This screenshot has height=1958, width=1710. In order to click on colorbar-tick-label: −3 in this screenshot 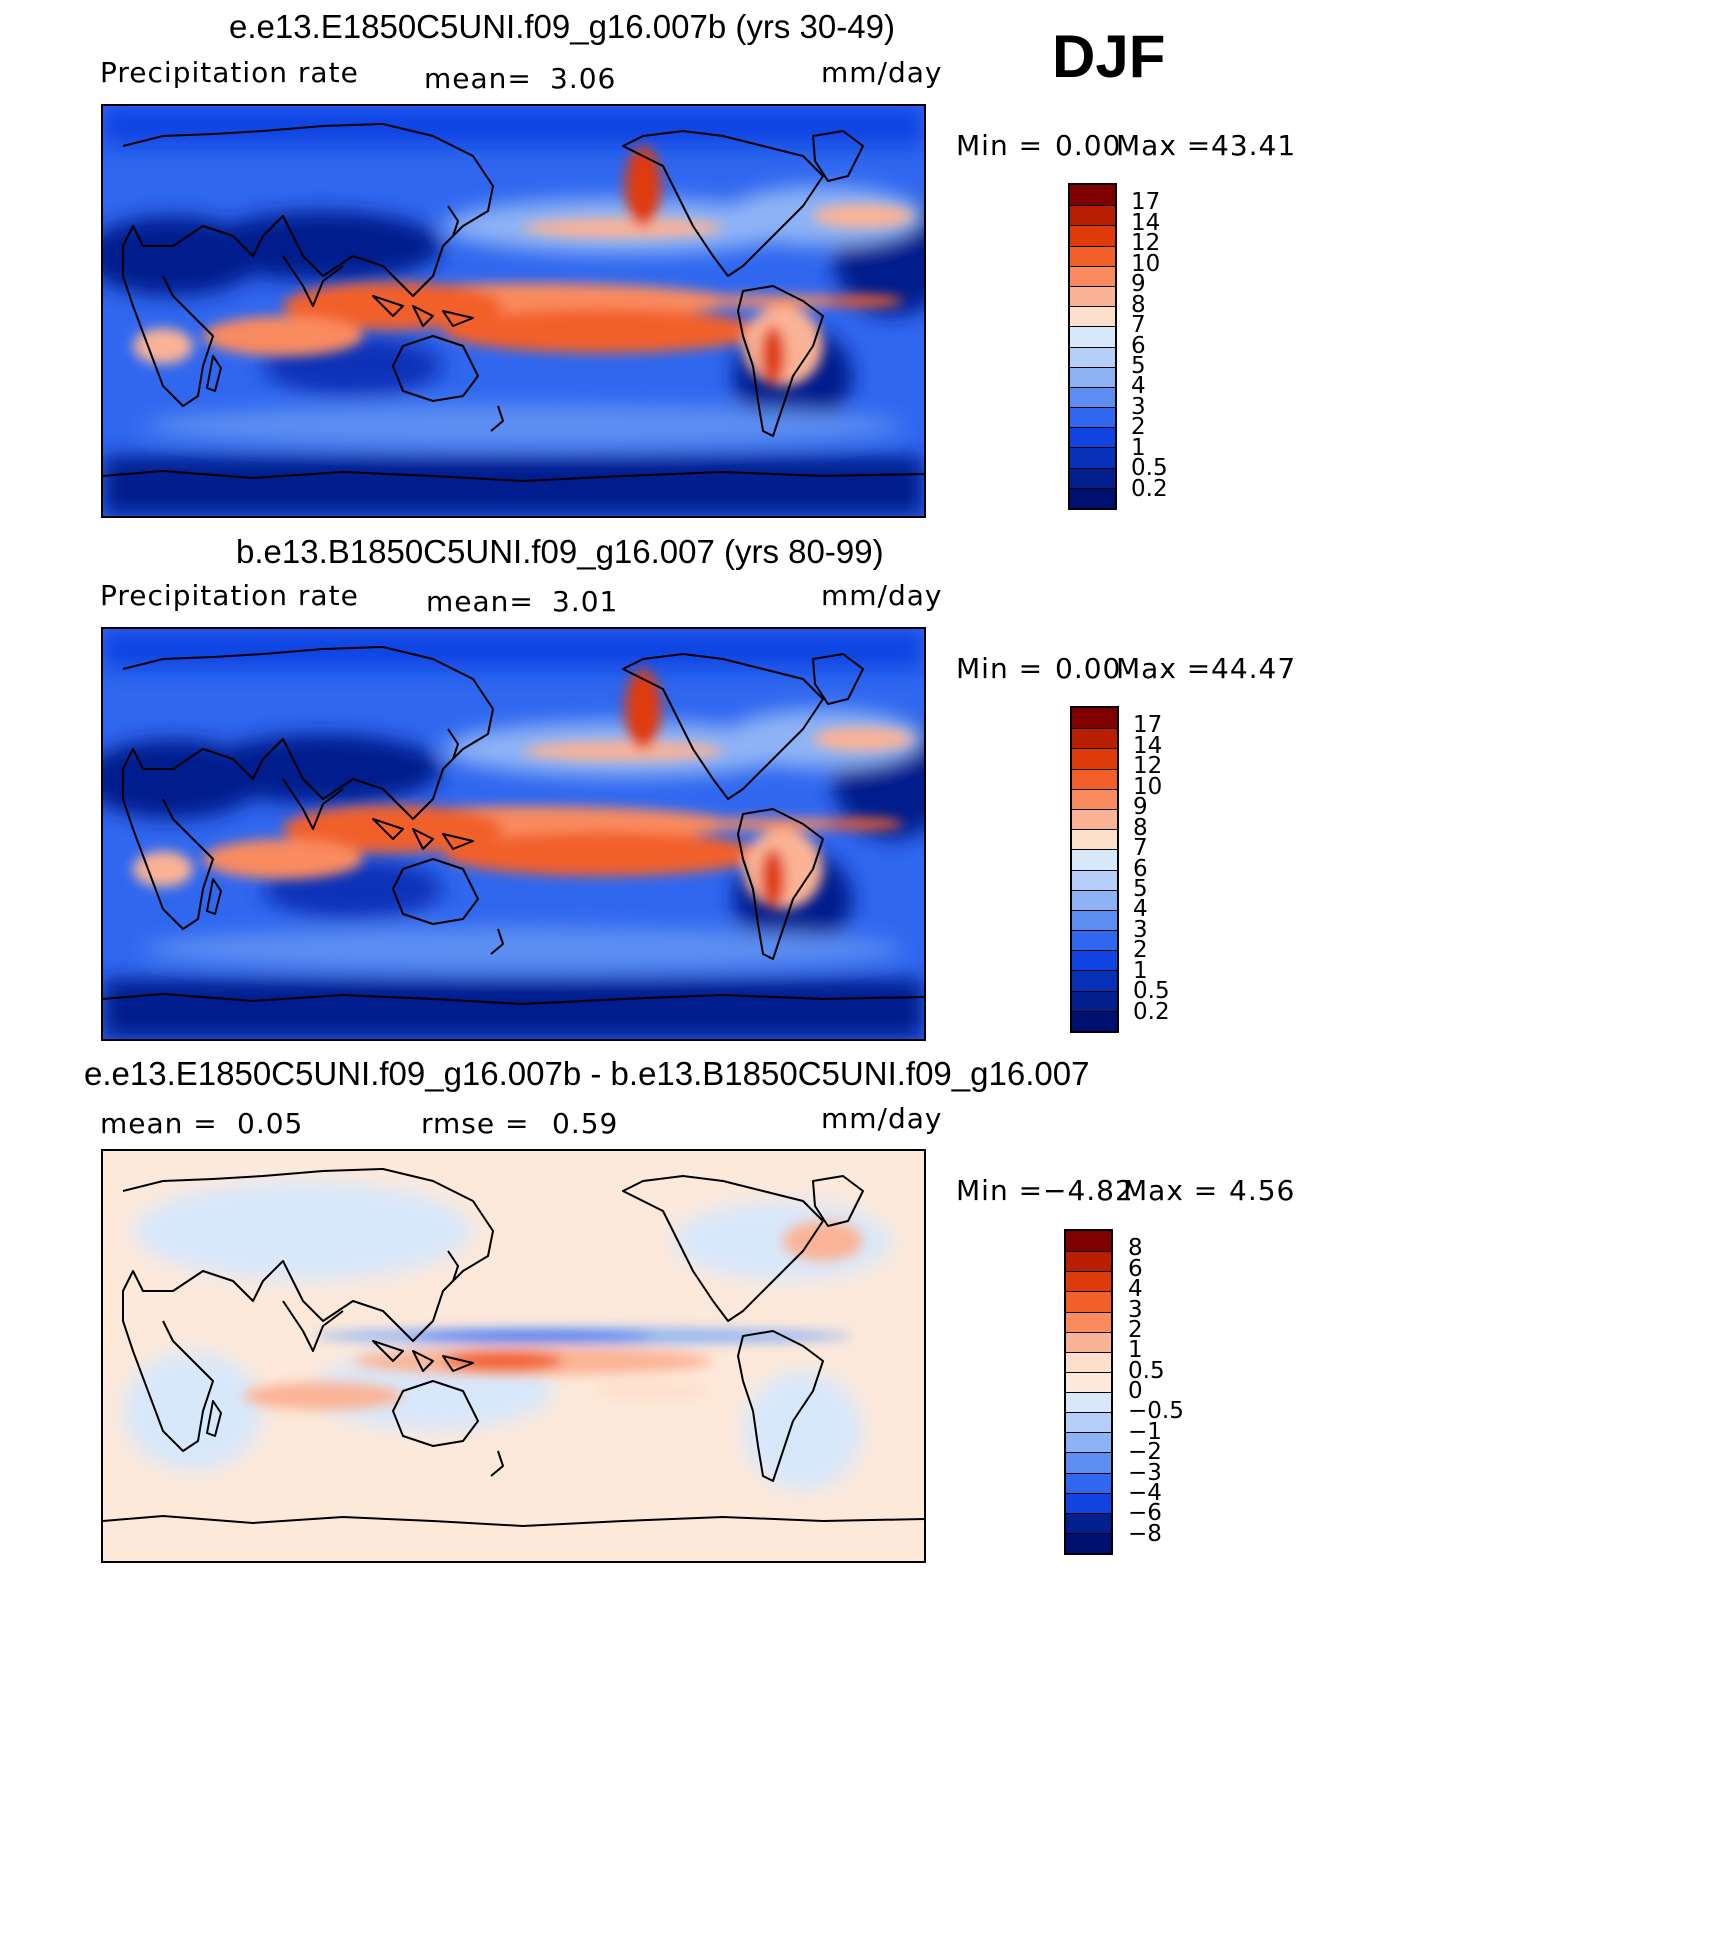, I will do `click(1145, 1472)`.